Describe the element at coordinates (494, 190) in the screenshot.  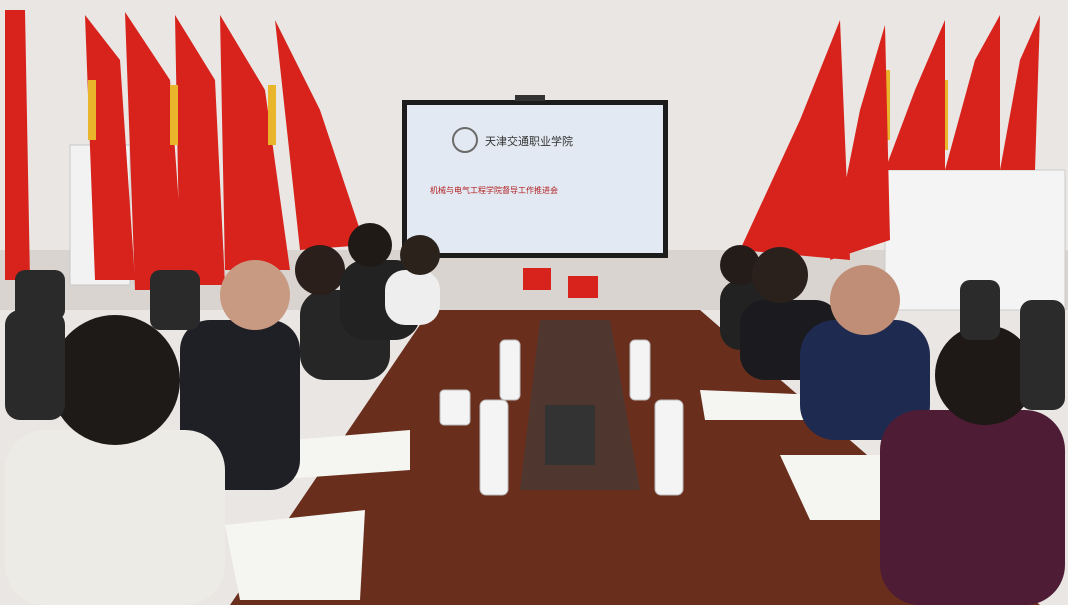
I see `screen-title: 机械与电气工程学院督导工作推进会` at that location.